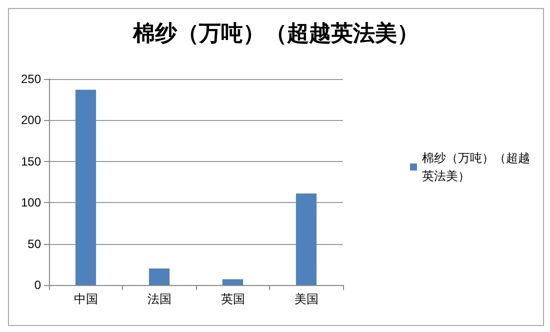 This screenshot has width=550, height=332. What do you see at coordinates (275, 33) in the screenshot?
I see `chart-title: 棉纱（万吨）（超越英法美）` at bounding box center [275, 33].